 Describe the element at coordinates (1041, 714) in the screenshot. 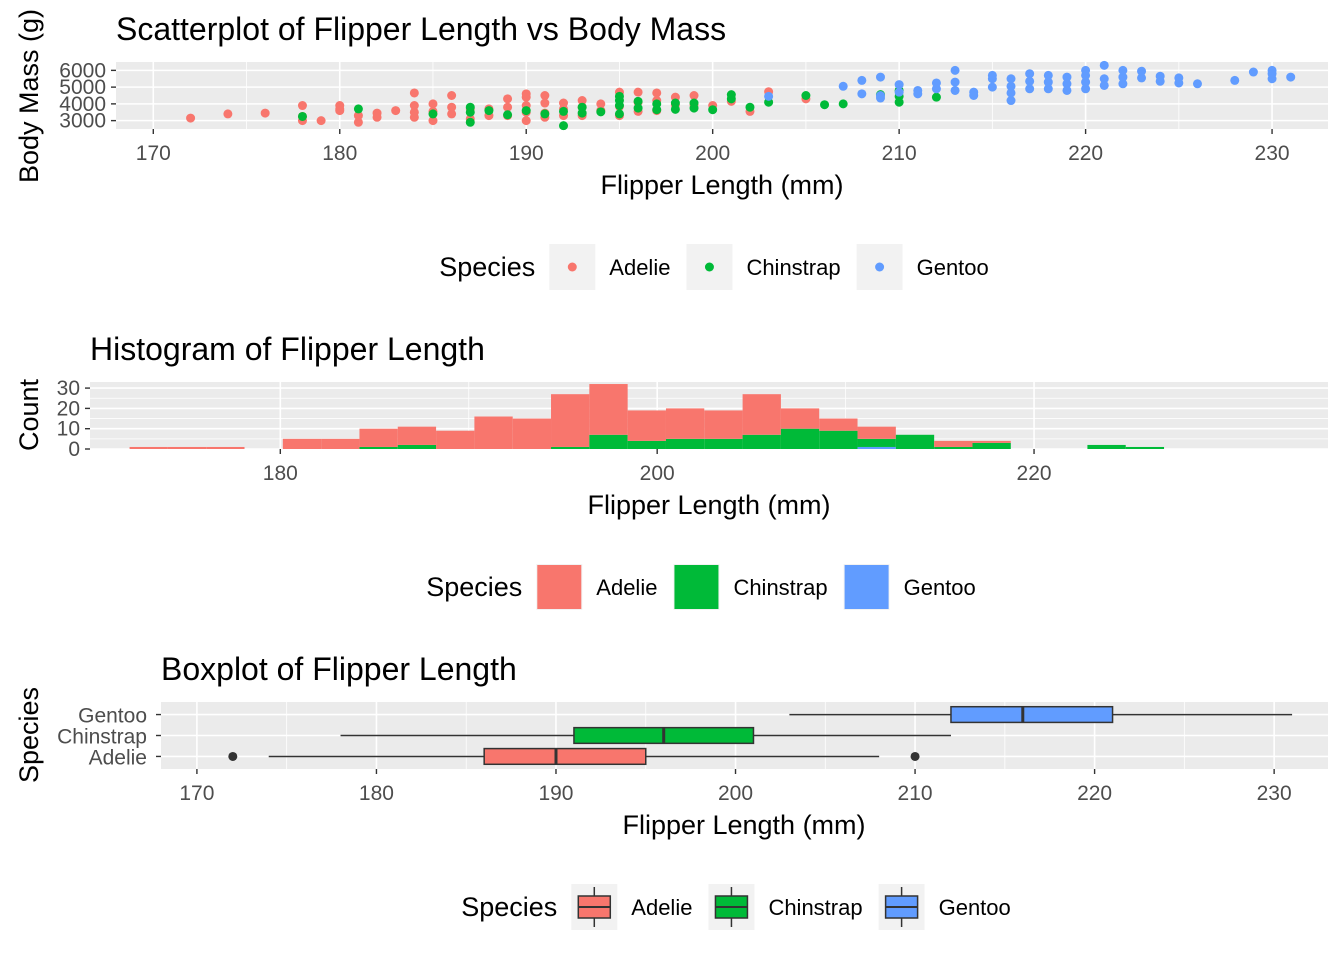

I see `boxplot-gentoo` at that location.